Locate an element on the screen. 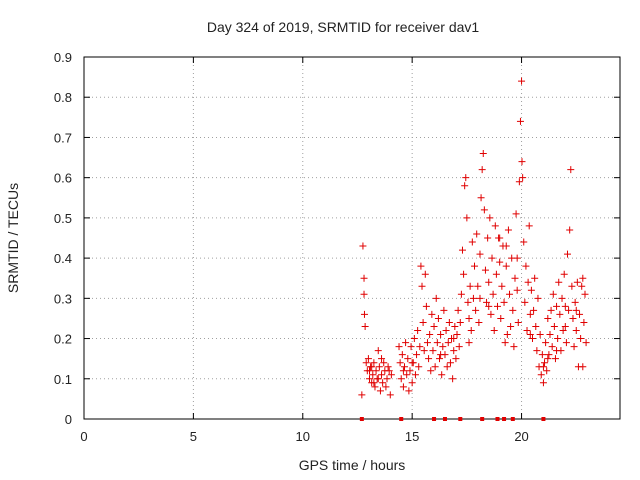  y-tick-label: 0.3 is located at coordinates (63, 298).